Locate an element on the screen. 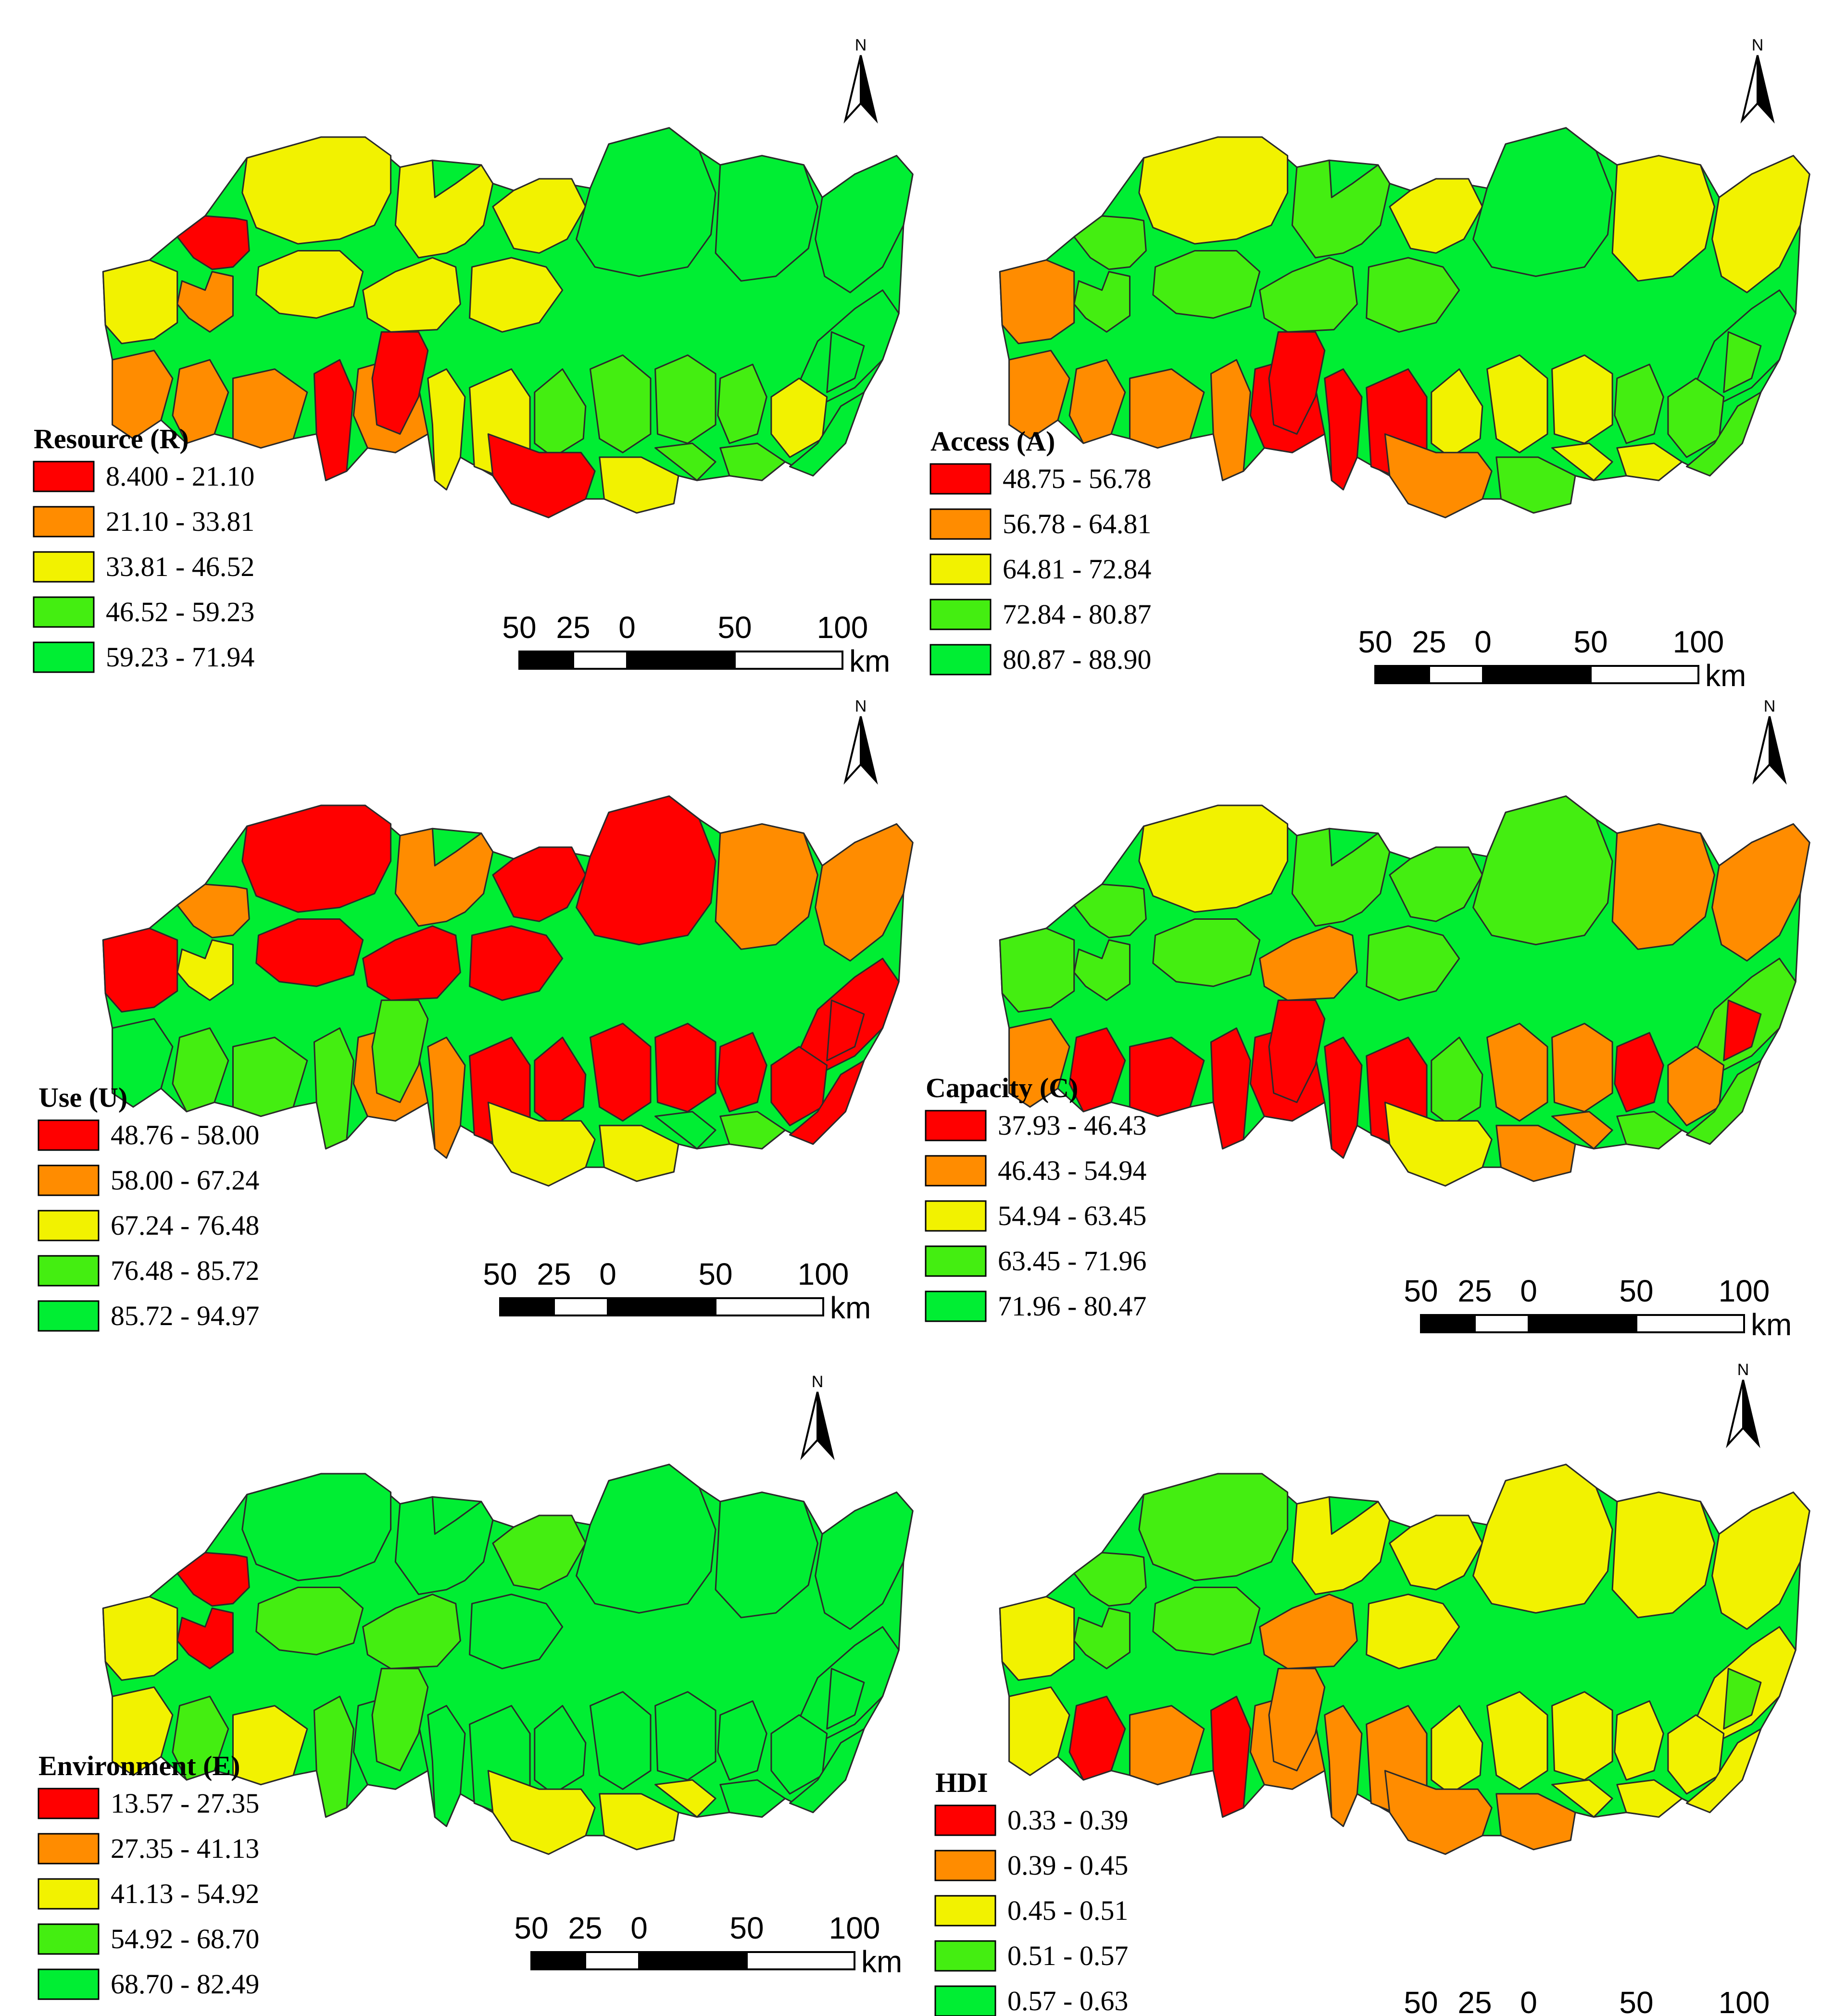 The width and height of the screenshot is (1834, 2016). legend-label-3: 64.81 - 72.84 is located at coordinates (1077, 569).